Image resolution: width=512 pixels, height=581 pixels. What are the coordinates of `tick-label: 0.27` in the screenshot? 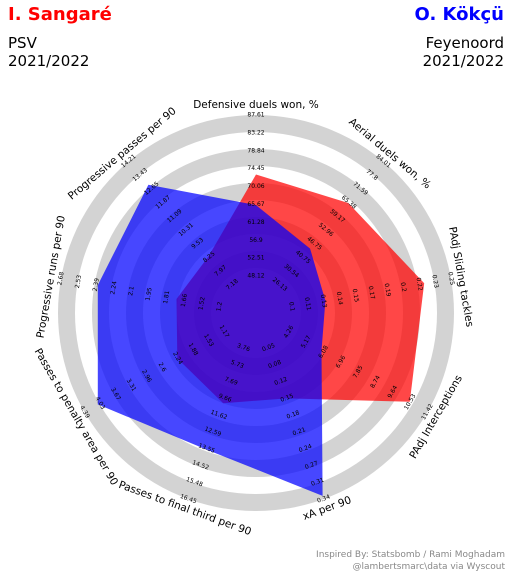 It's located at (311, 465).